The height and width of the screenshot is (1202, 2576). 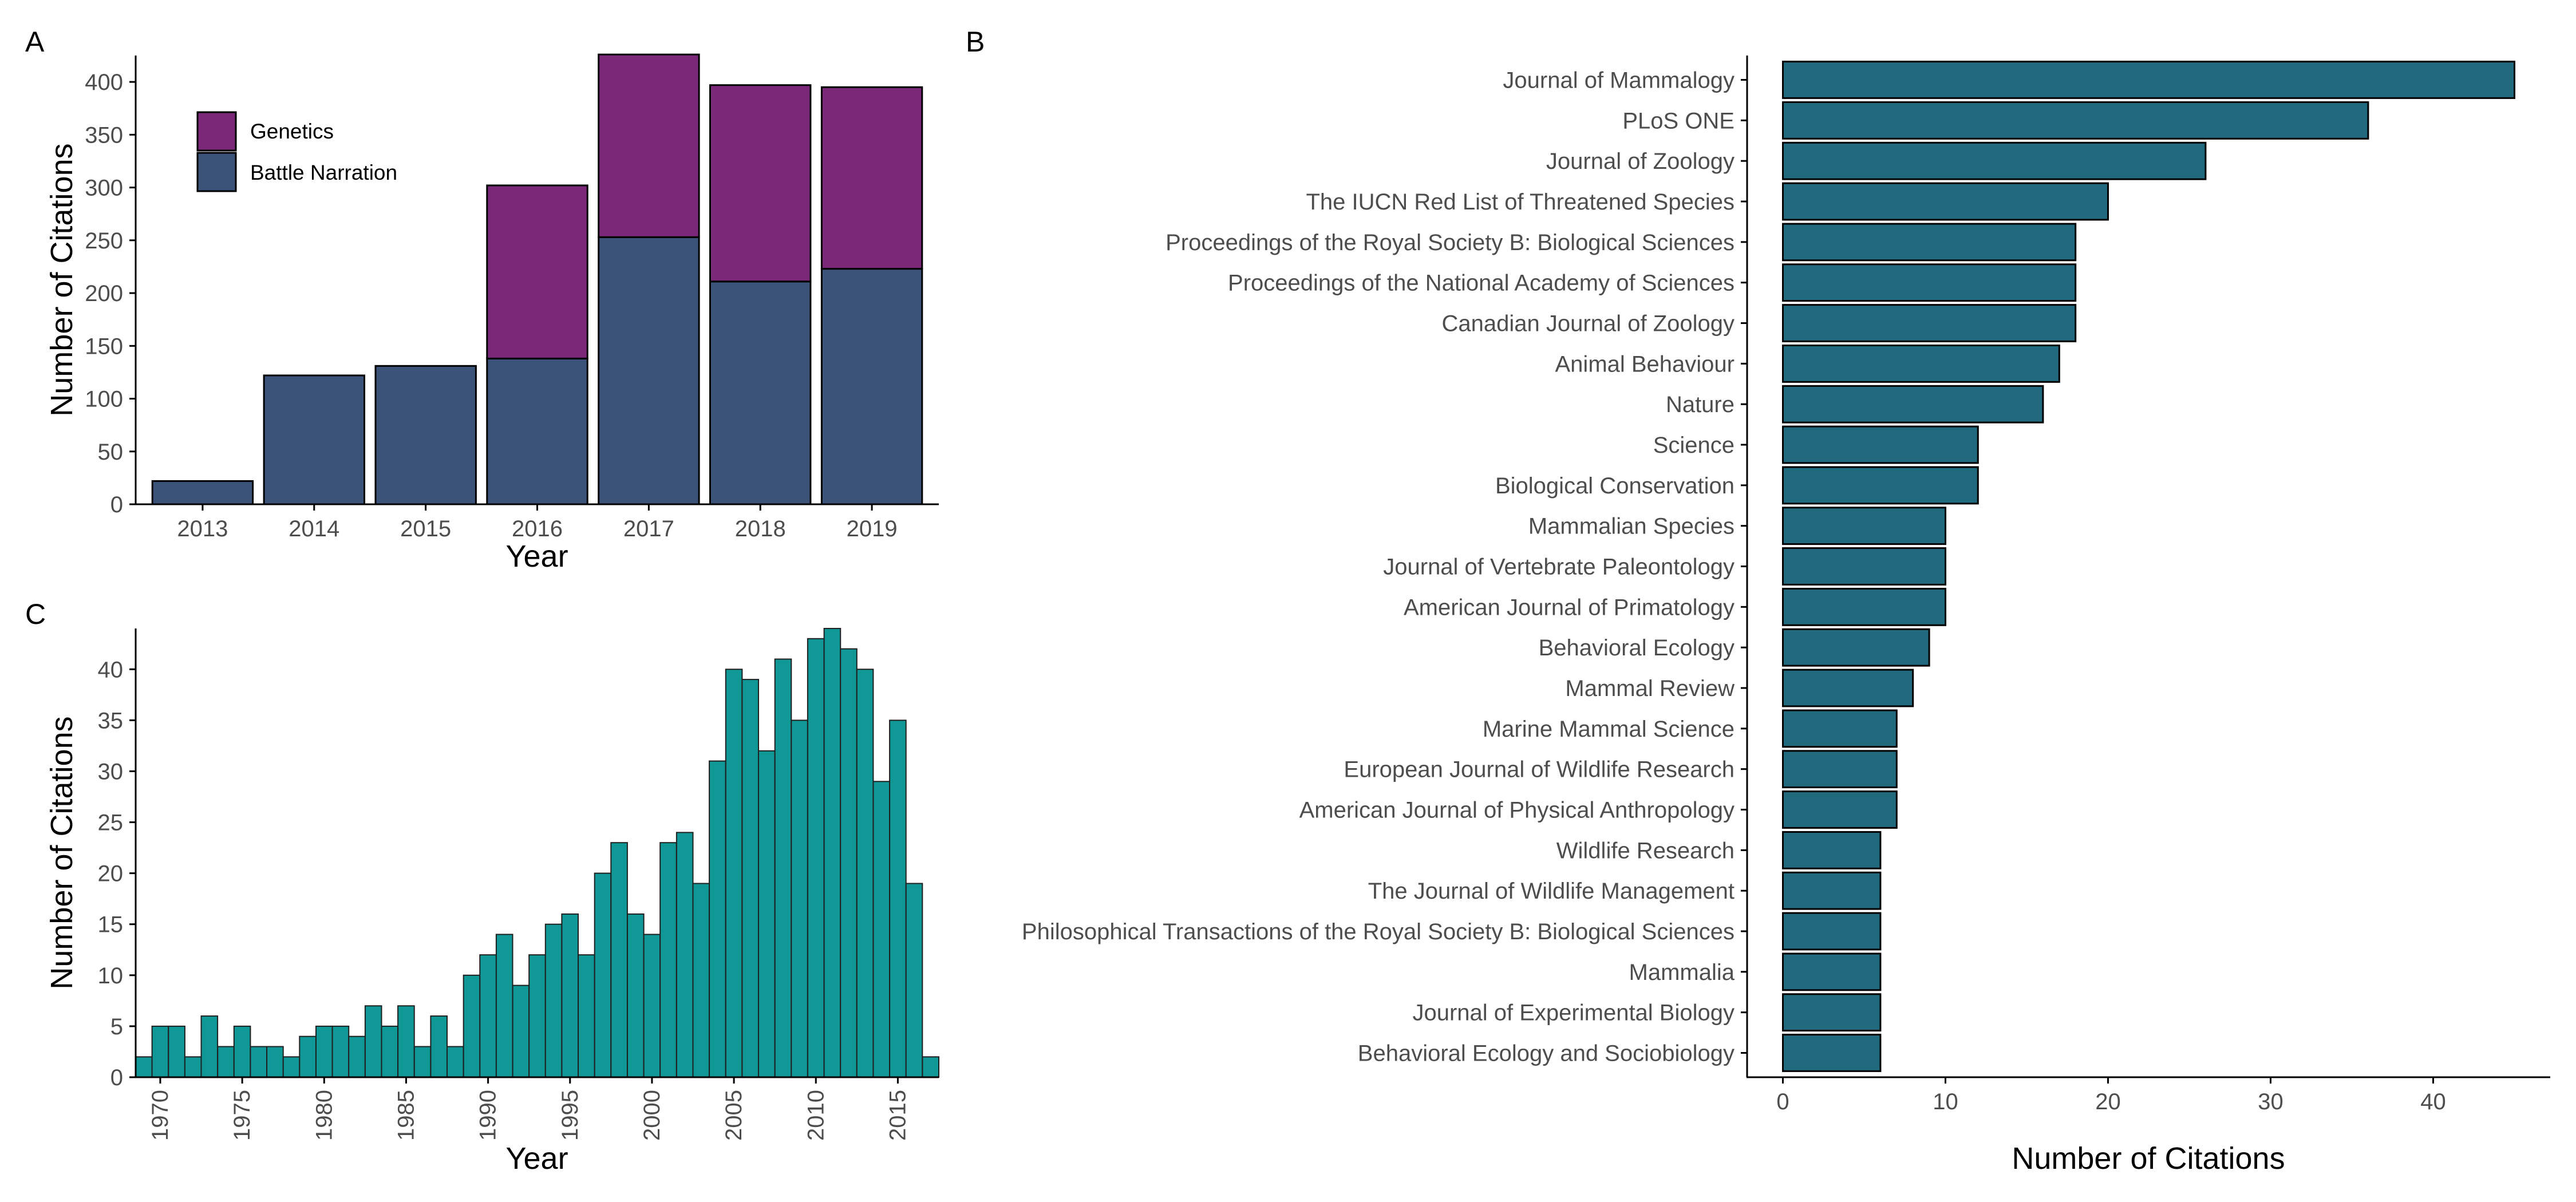 What do you see at coordinates (1573, 1013) in the screenshot?
I see `category-label: Journal of Experimental Biology` at bounding box center [1573, 1013].